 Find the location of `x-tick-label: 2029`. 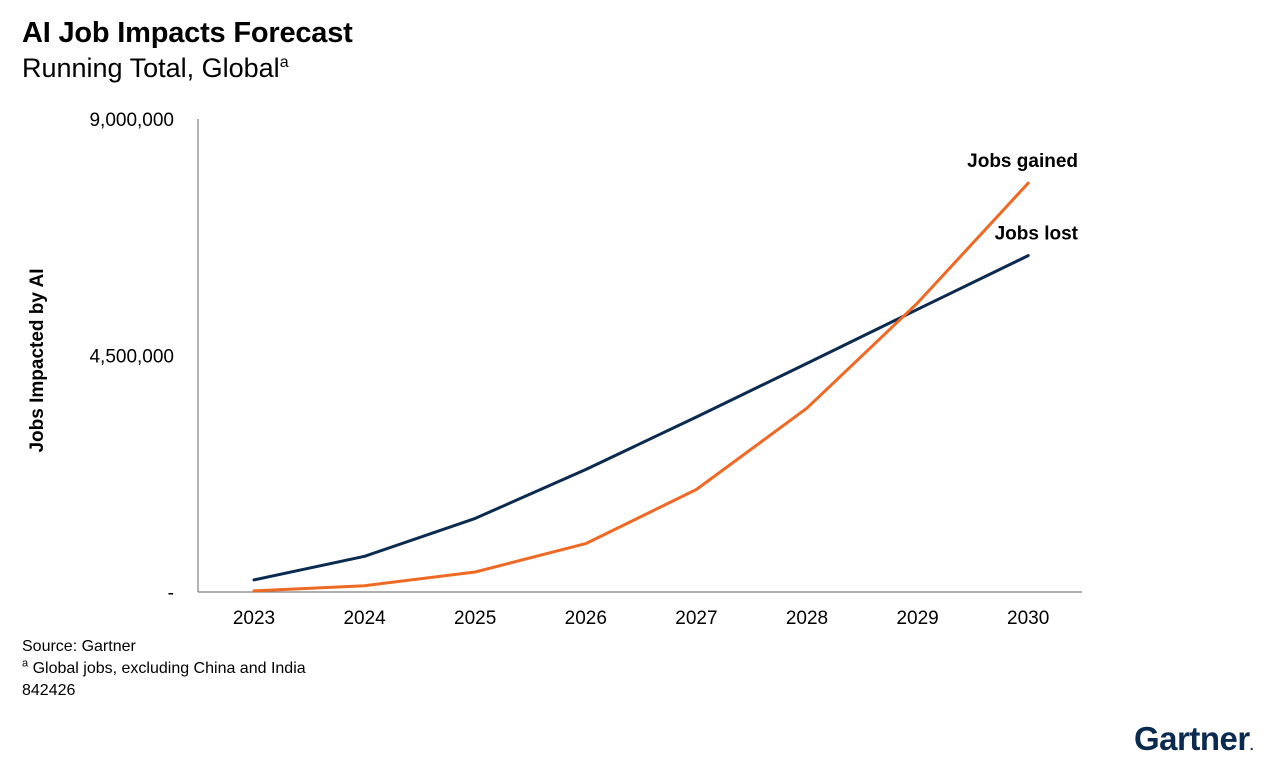

x-tick-label: 2029 is located at coordinates (917, 618).